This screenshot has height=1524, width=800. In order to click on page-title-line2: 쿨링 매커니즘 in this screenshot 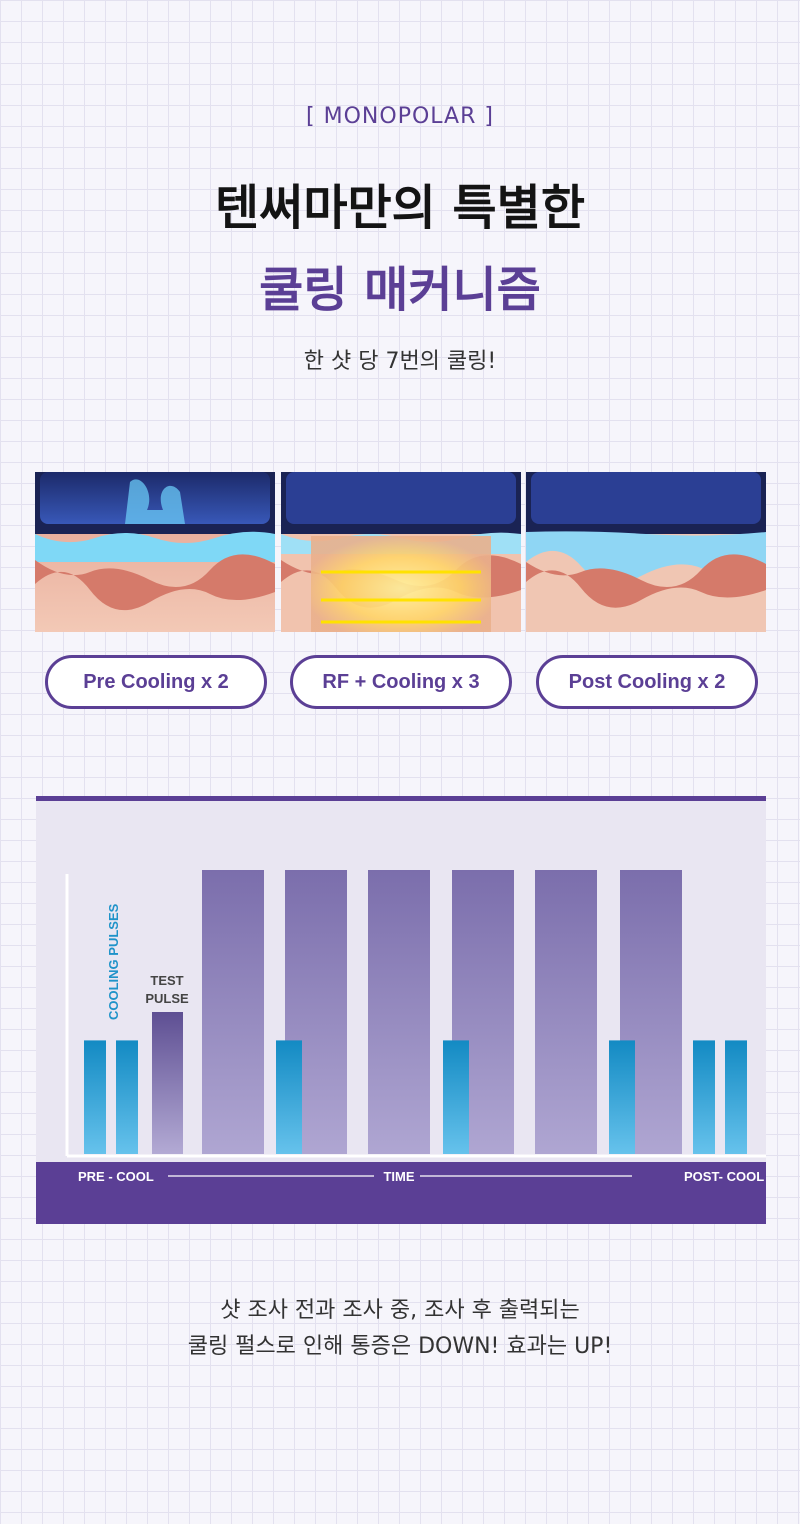, I will do `click(400, 290)`.